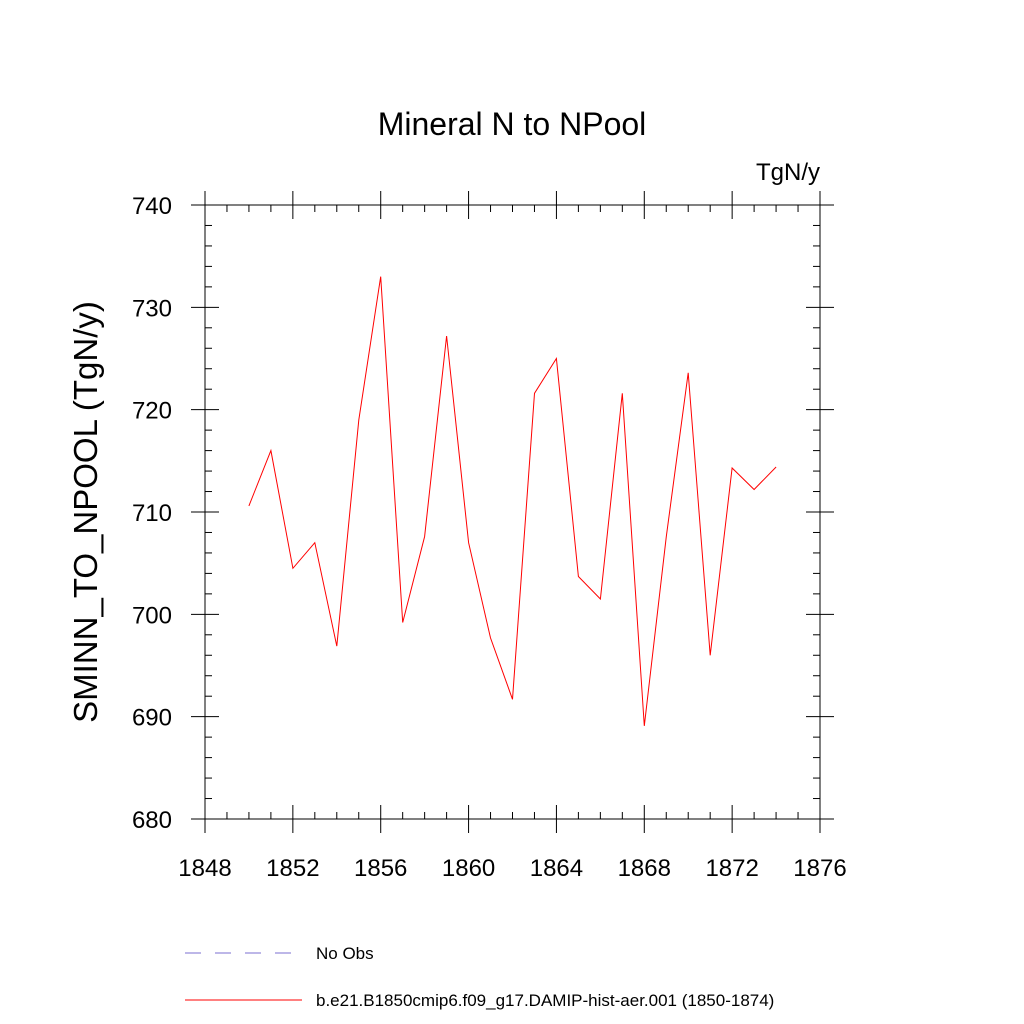 This screenshot has height=1024, width=1024. Describe the element at coordinates (152, 411) in the screenshot. I see `y-tick-label: 720` at that location.